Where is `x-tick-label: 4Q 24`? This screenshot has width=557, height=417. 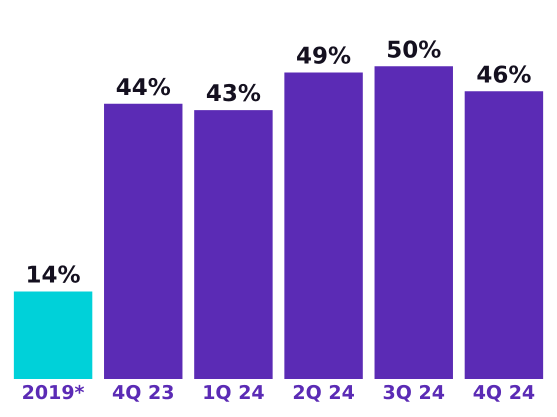 x-tick-label: 4Q 24 is located at coordinates (504, 393).